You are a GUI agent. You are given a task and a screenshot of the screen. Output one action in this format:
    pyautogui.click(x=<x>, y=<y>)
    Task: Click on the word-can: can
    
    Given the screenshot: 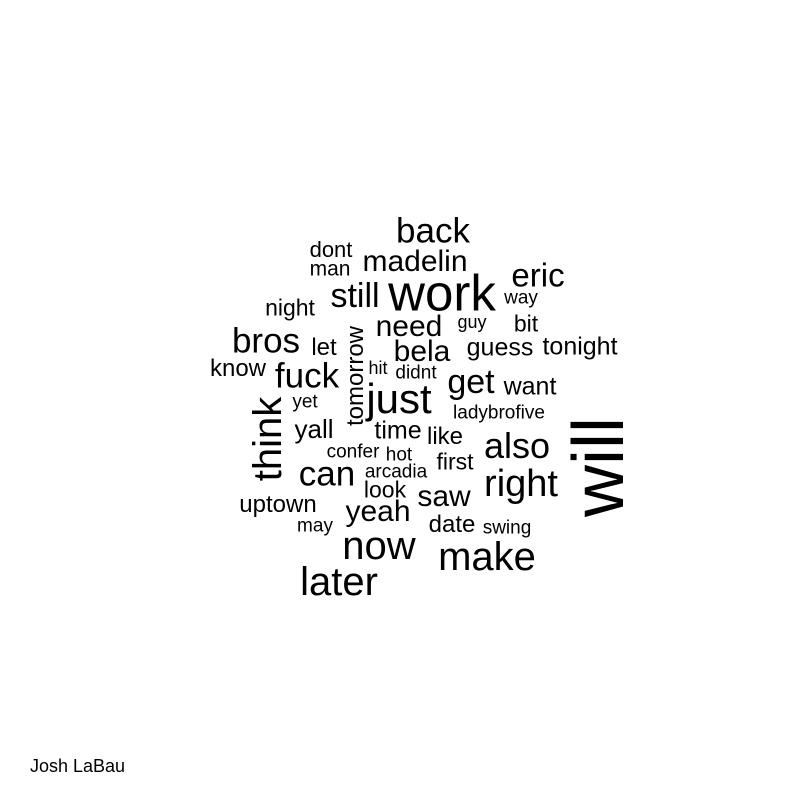 What is the action you would take?
    pyautogui.click(x=327, y=474)
    